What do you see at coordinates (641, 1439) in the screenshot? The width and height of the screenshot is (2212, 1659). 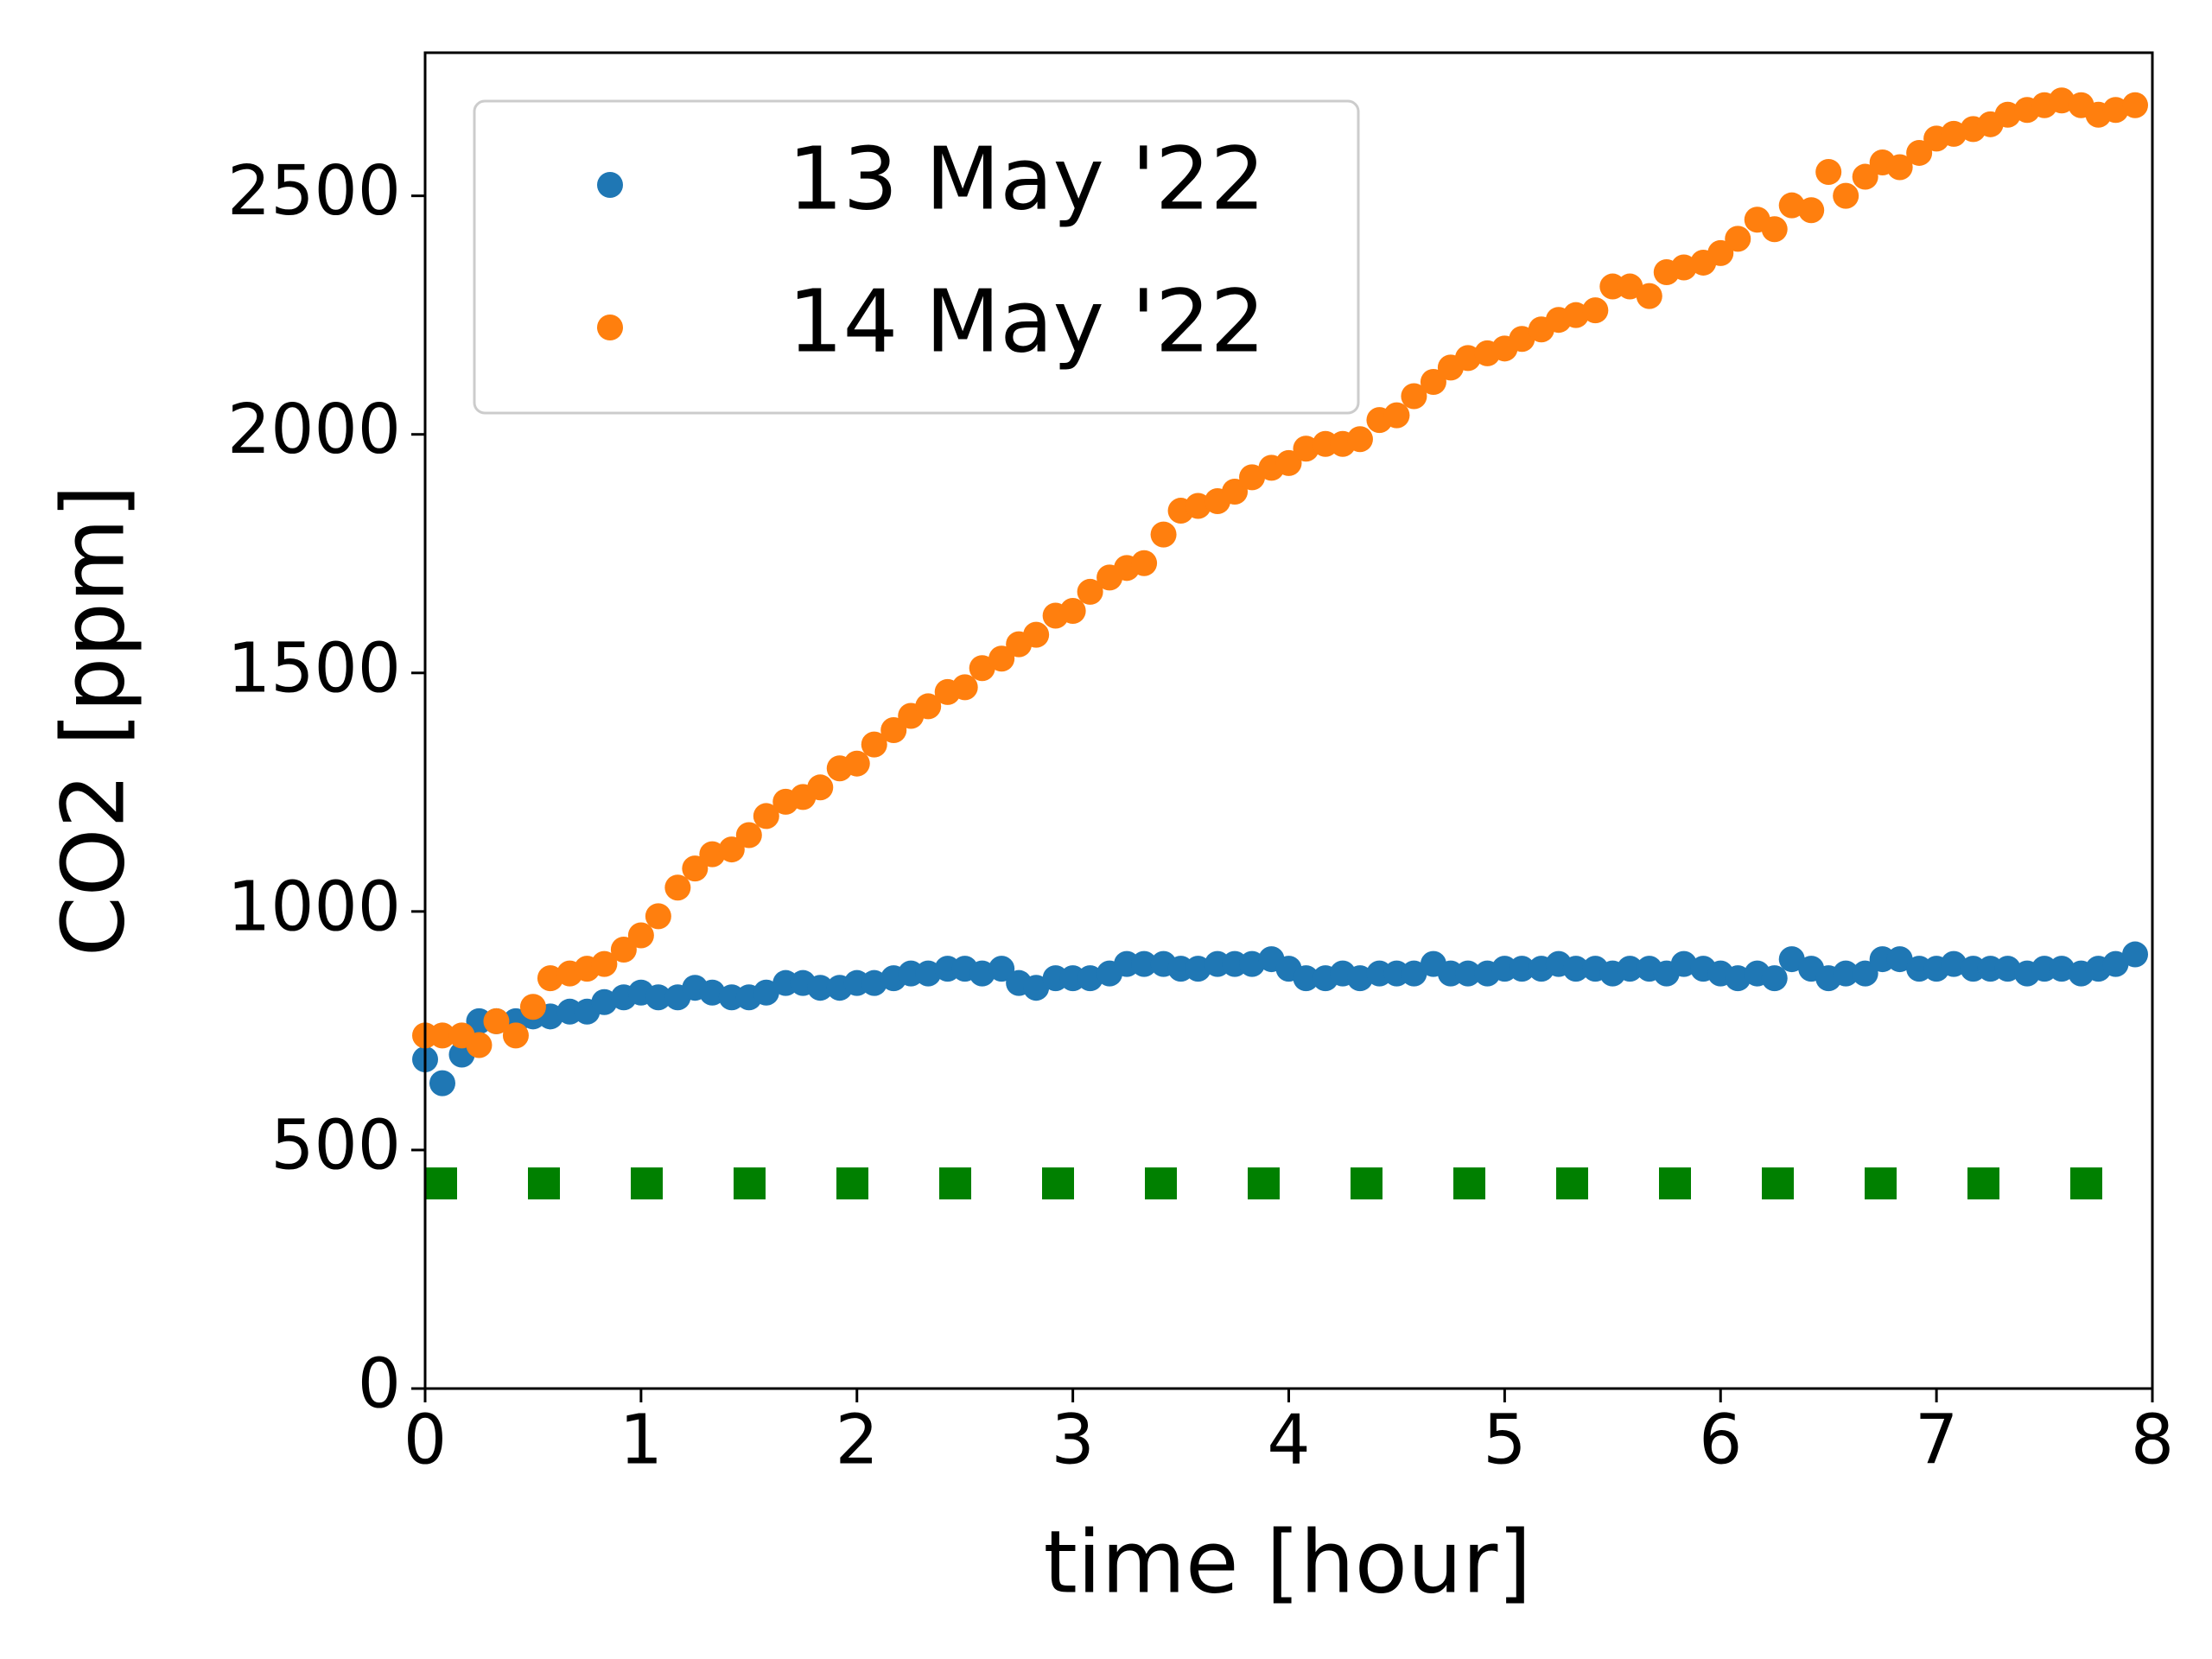 I see `x-tick-label: 1` at bounding box center [641, 1439].